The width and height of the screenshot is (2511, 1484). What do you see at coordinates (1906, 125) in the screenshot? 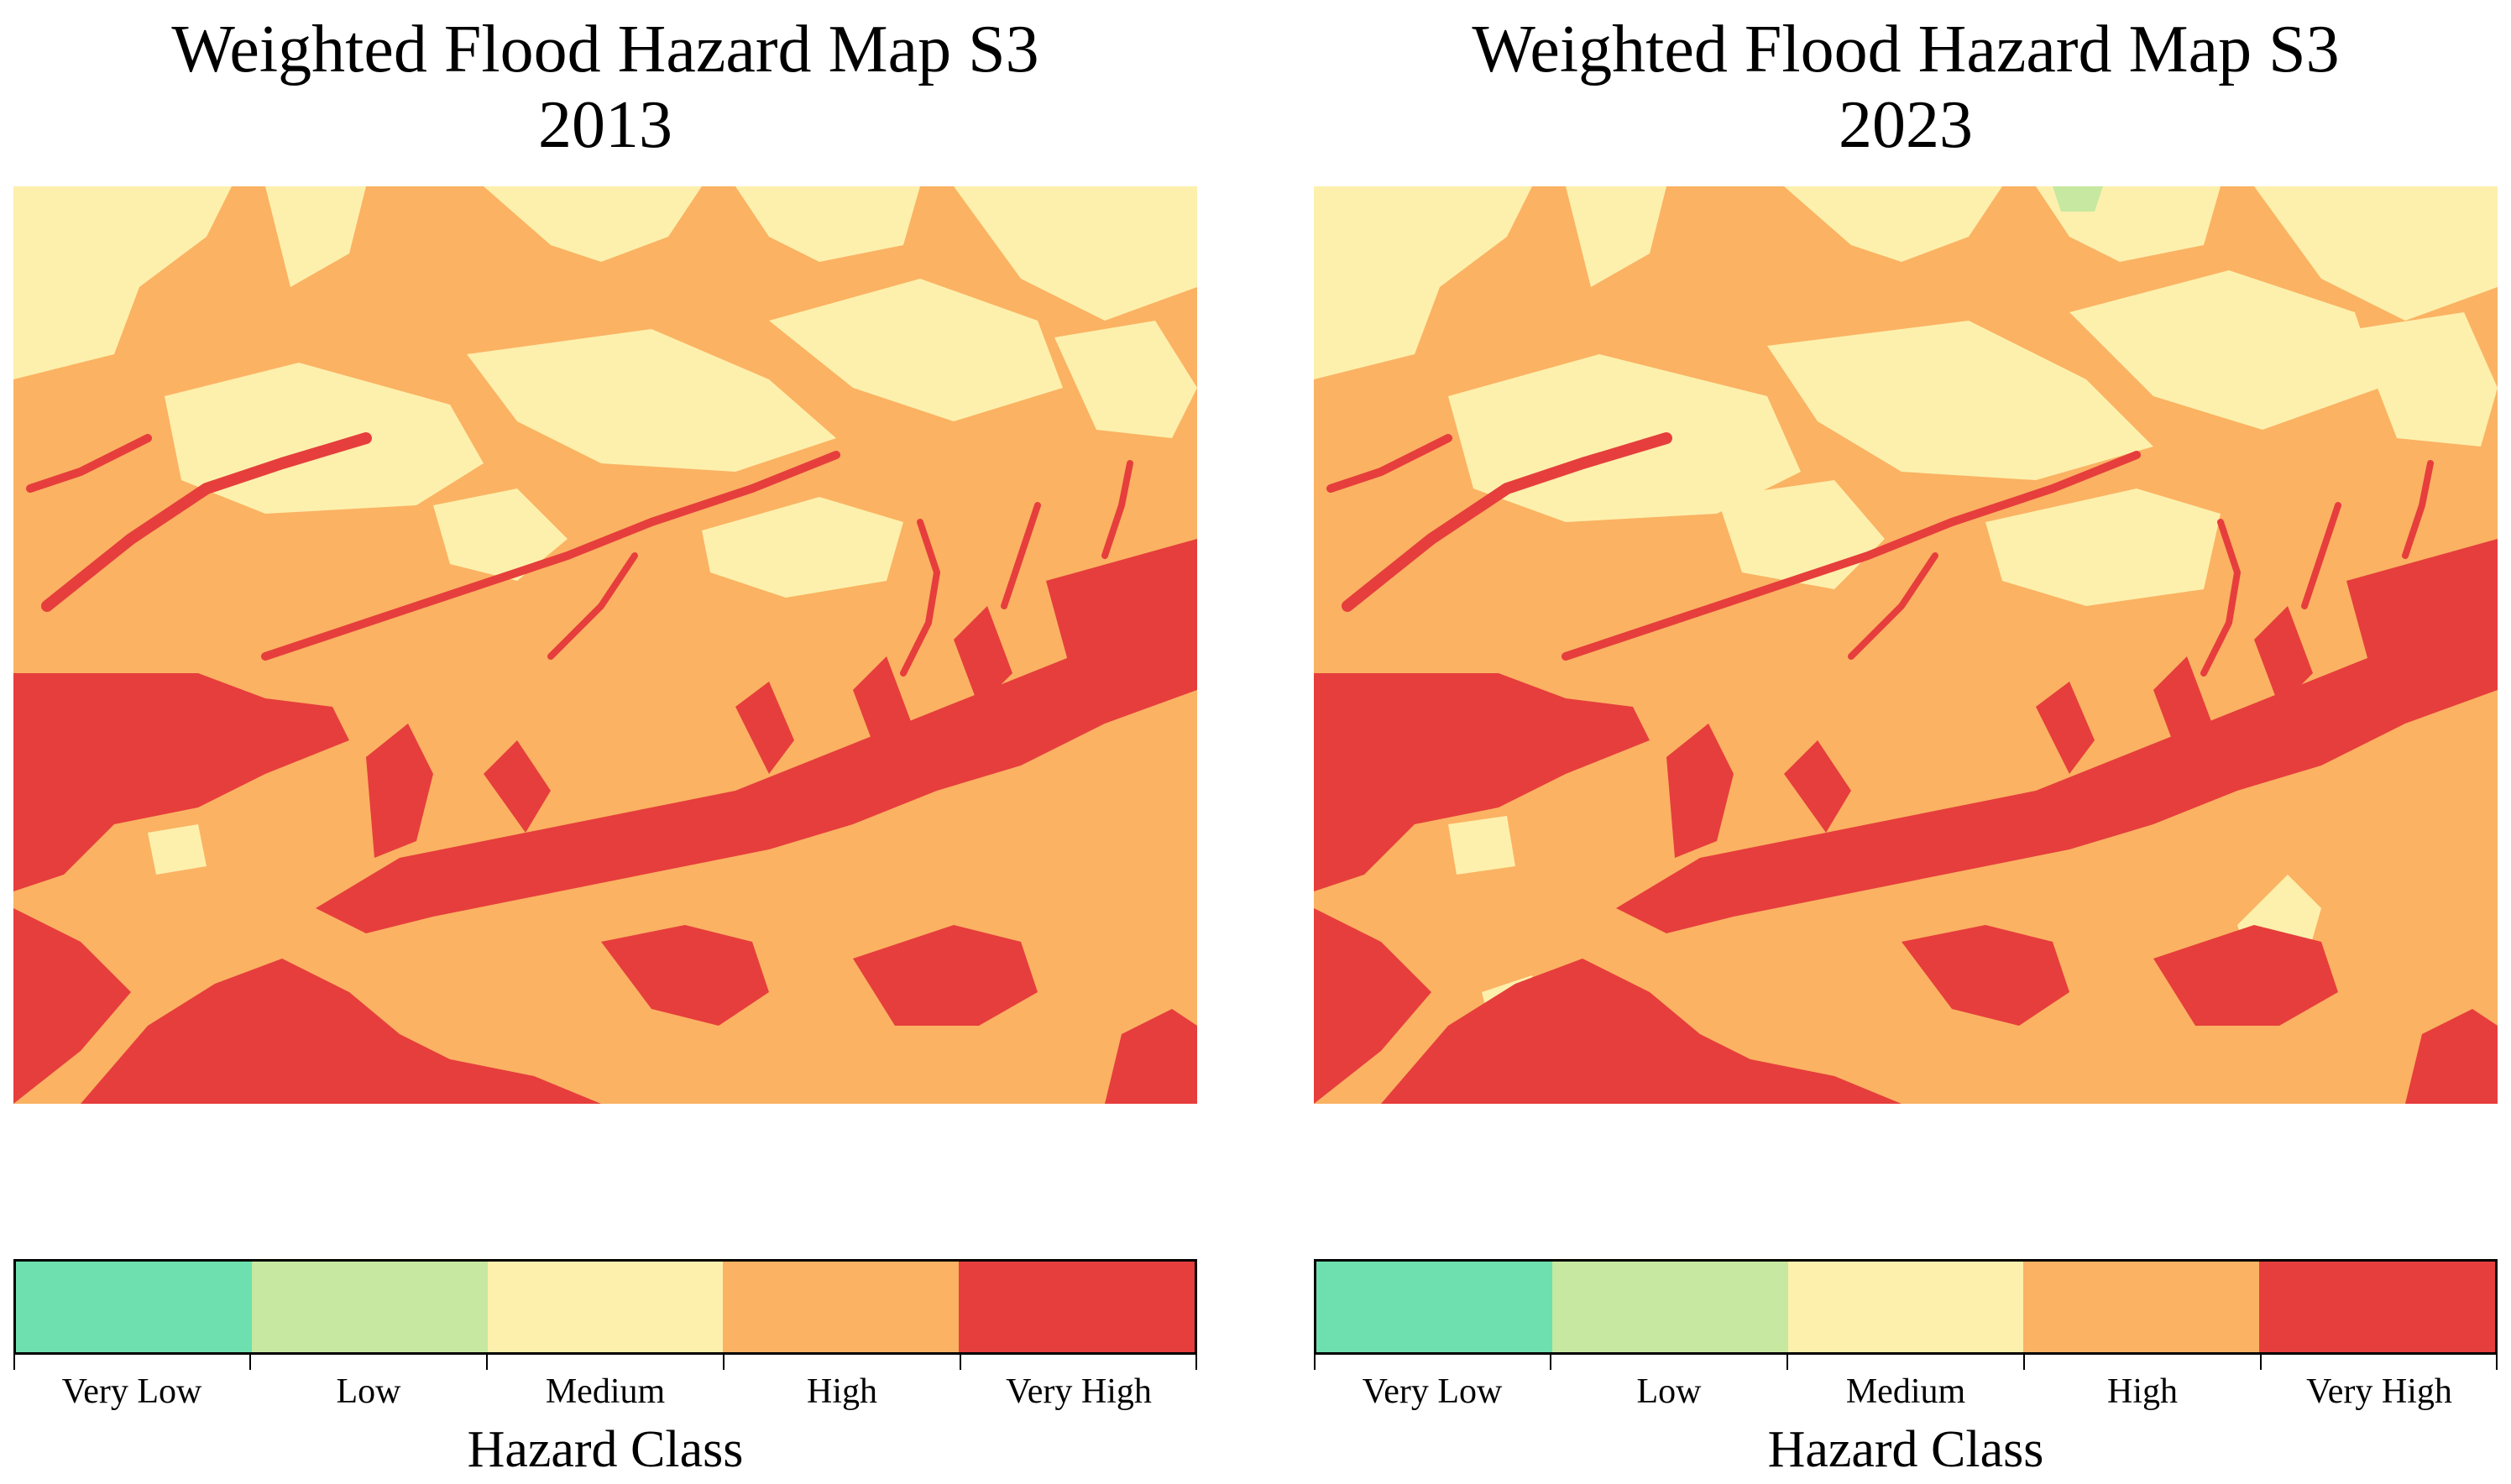
I see `map-year: 2023` at bounding box center [1906, 125].